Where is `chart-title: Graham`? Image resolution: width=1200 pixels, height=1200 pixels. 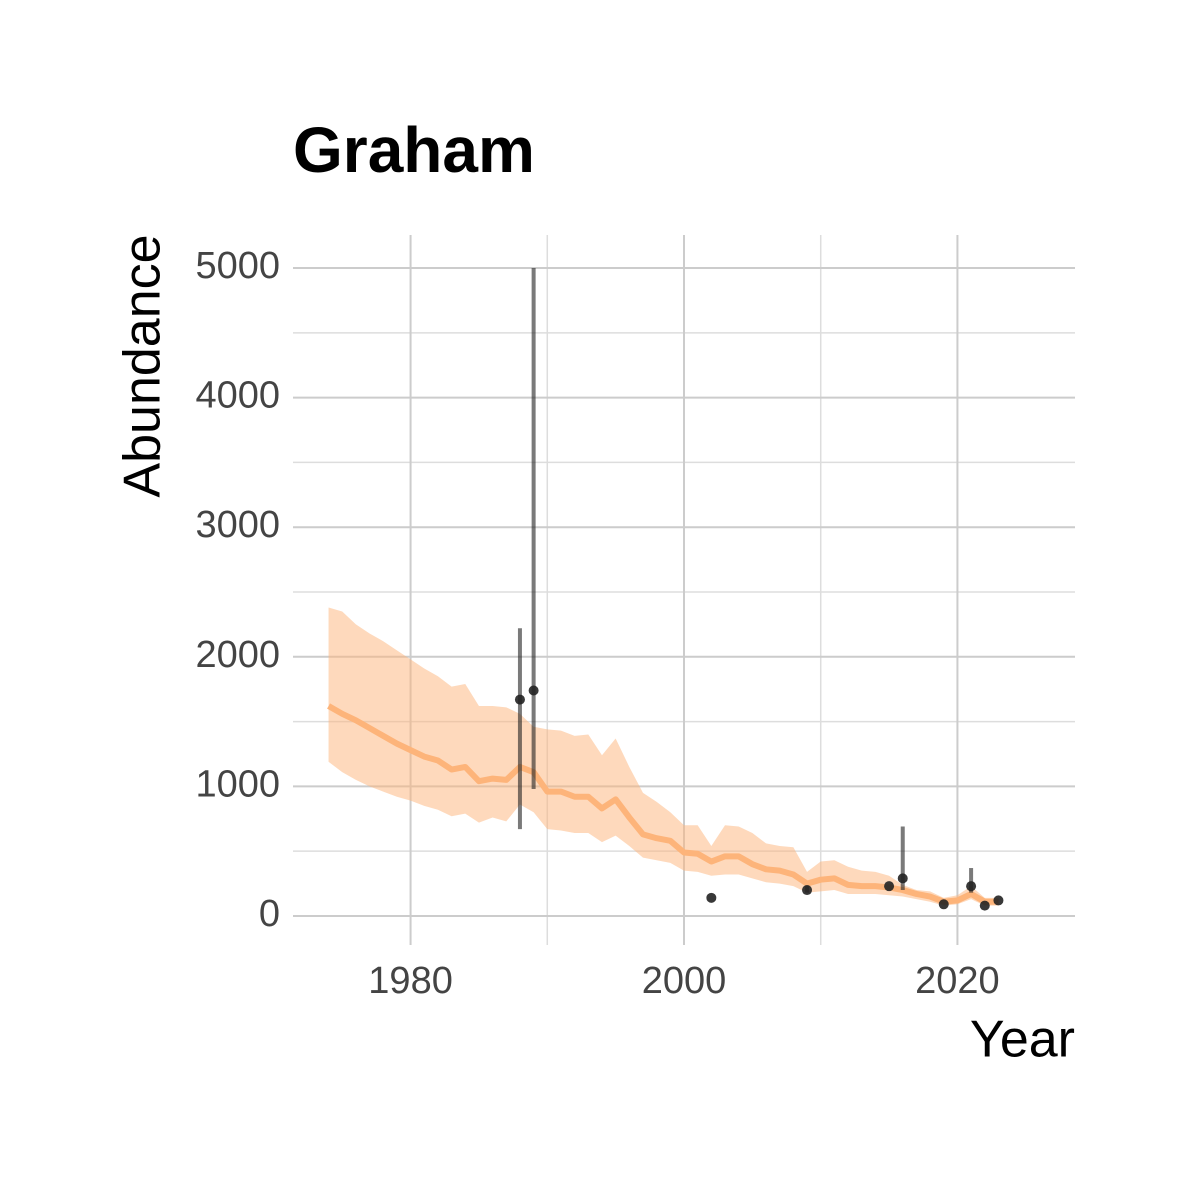
chart-title: Graham is located at coordinates (414, 150).